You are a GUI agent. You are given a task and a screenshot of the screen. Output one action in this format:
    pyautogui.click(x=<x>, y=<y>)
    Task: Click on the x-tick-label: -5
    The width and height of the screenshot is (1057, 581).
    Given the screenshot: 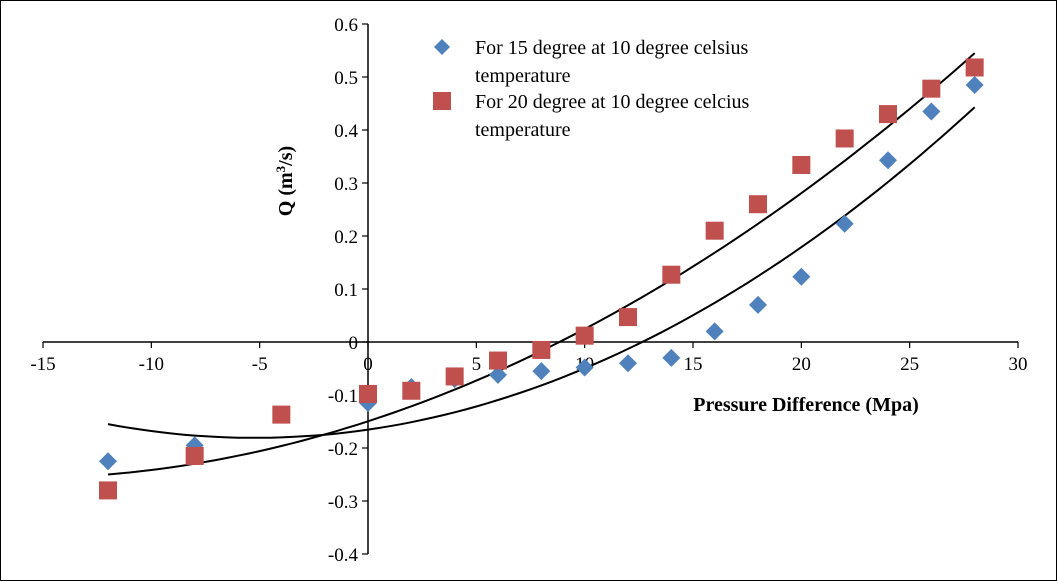 What is the action you would take?
    pyautogui.click(x=260, y=364)
    